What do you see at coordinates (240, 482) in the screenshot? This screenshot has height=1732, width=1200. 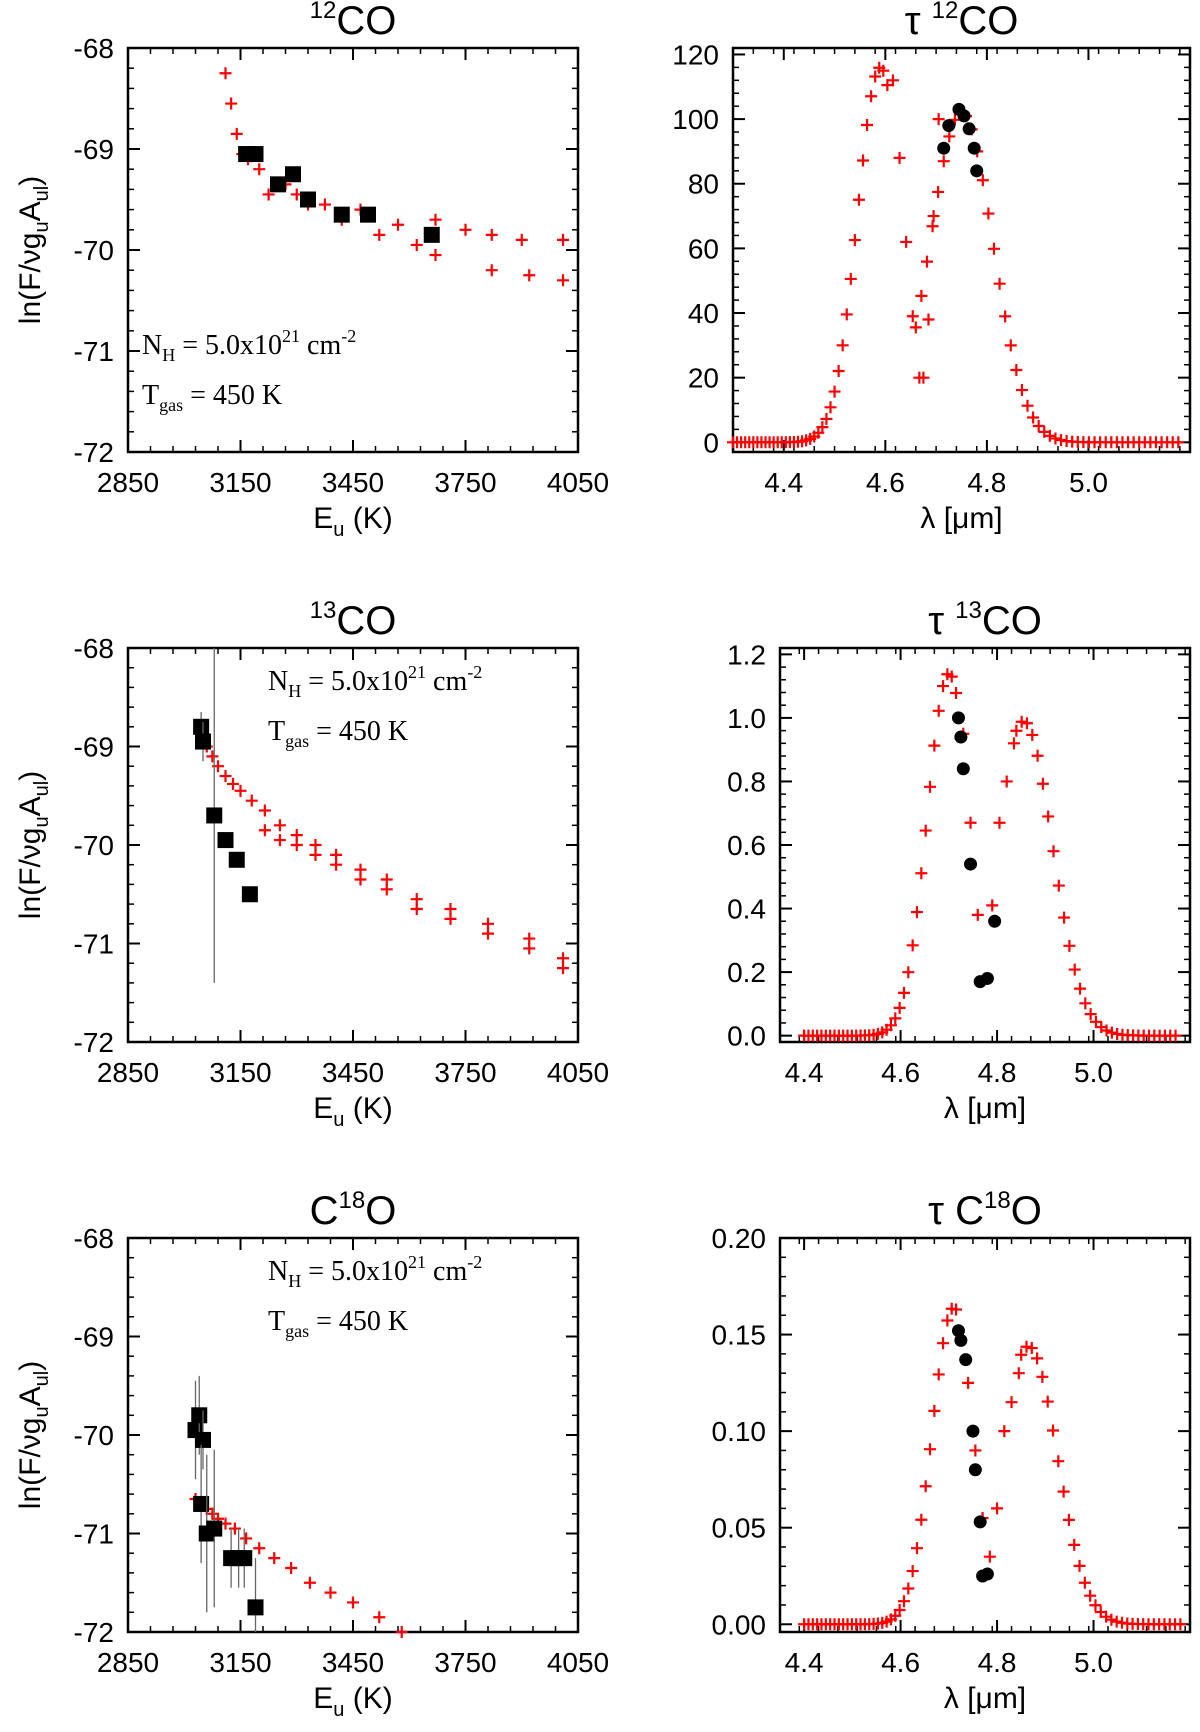 I see `x-tick-label: 3150` at bounding box center [240, 482].